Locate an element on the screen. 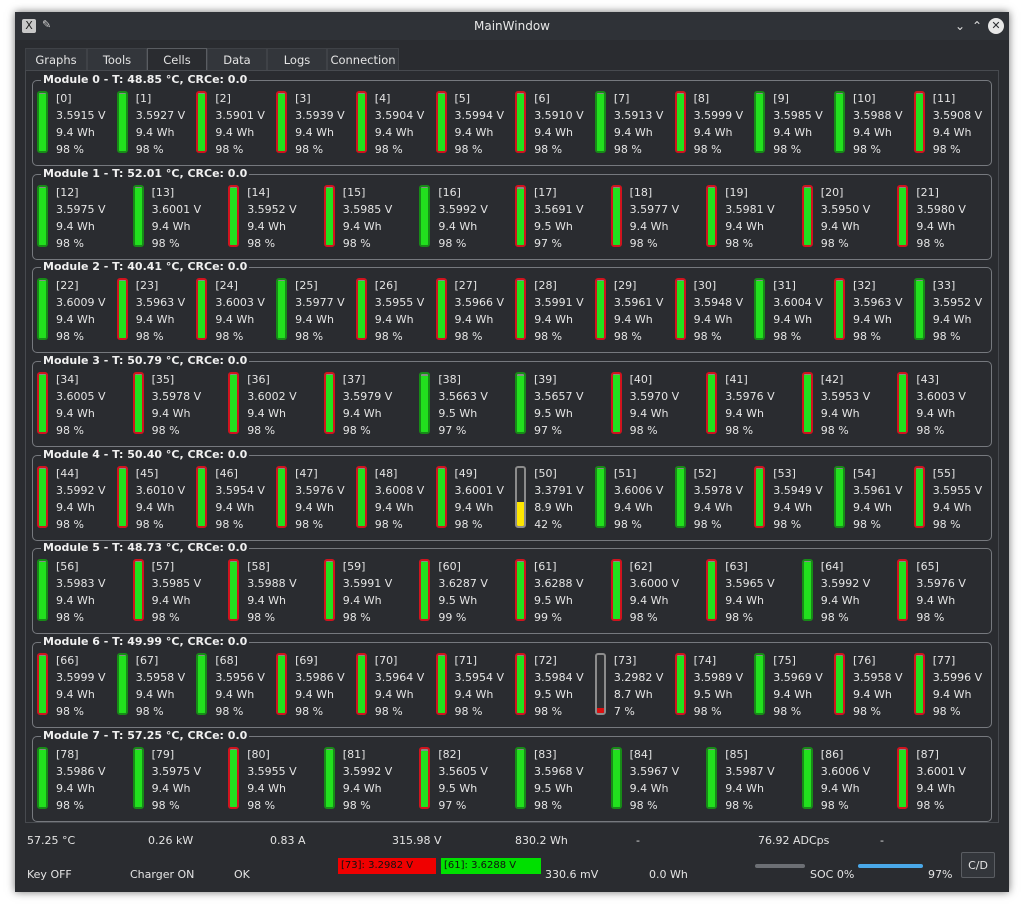 The height and width of the screenshot is (907, 1024). cell-widget: [10] 3.5988 V 9.4 Wh 98 % is located at coordinates (873, 125).